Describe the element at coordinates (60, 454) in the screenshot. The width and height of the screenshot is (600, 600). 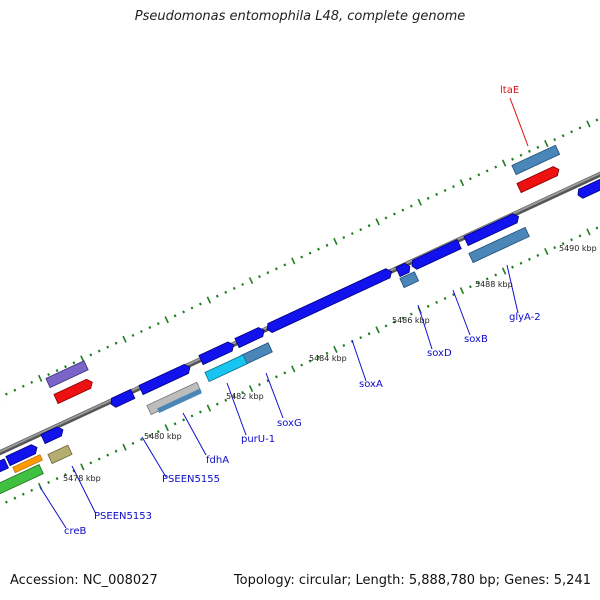
I see `gene-PSEEN5153-olive` at that location.